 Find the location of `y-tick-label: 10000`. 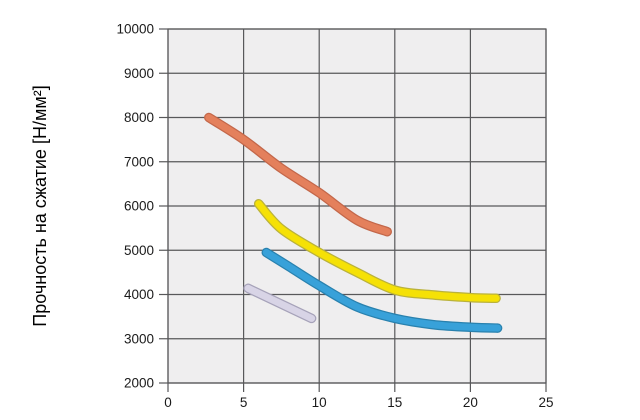

y-tick-label: 10000 is located at coordinates (135, 29).